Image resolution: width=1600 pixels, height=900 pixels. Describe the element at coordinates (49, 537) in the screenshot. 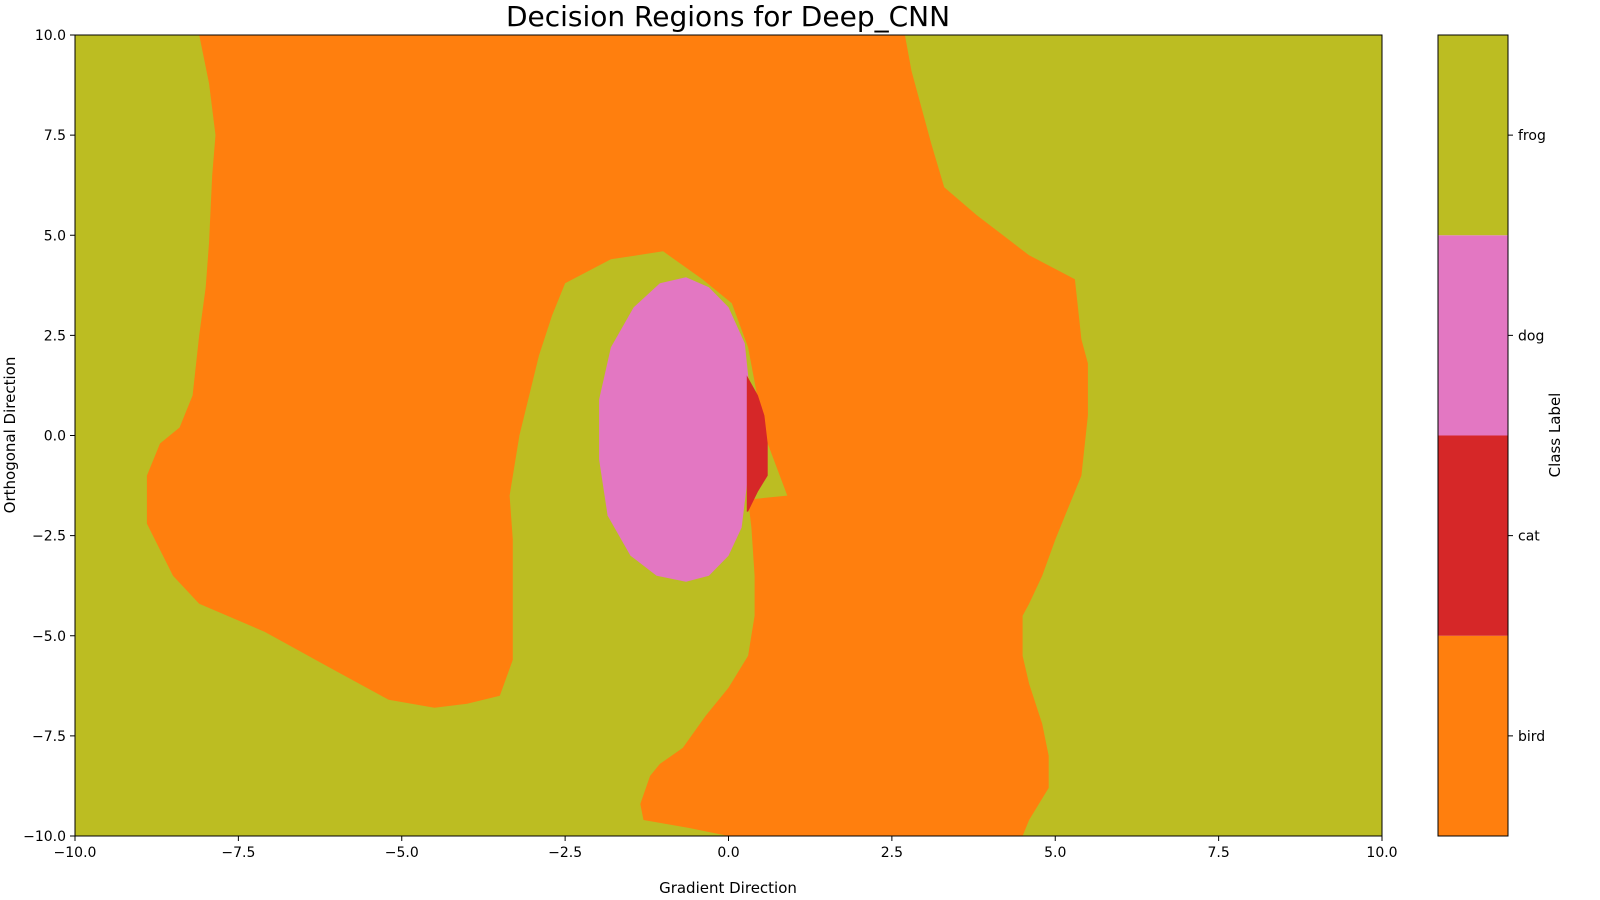

I see `y-tick-label: −2.5` at that location.